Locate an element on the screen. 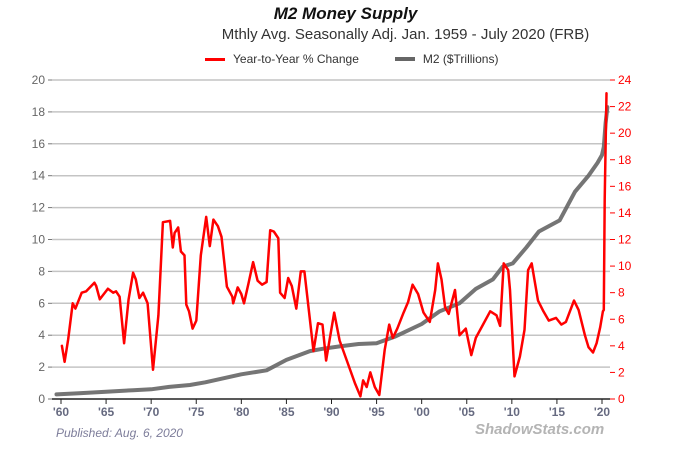 This screenshot has width=691, height=469. left-tick-label: 10 is located at coordinates (39, 240).